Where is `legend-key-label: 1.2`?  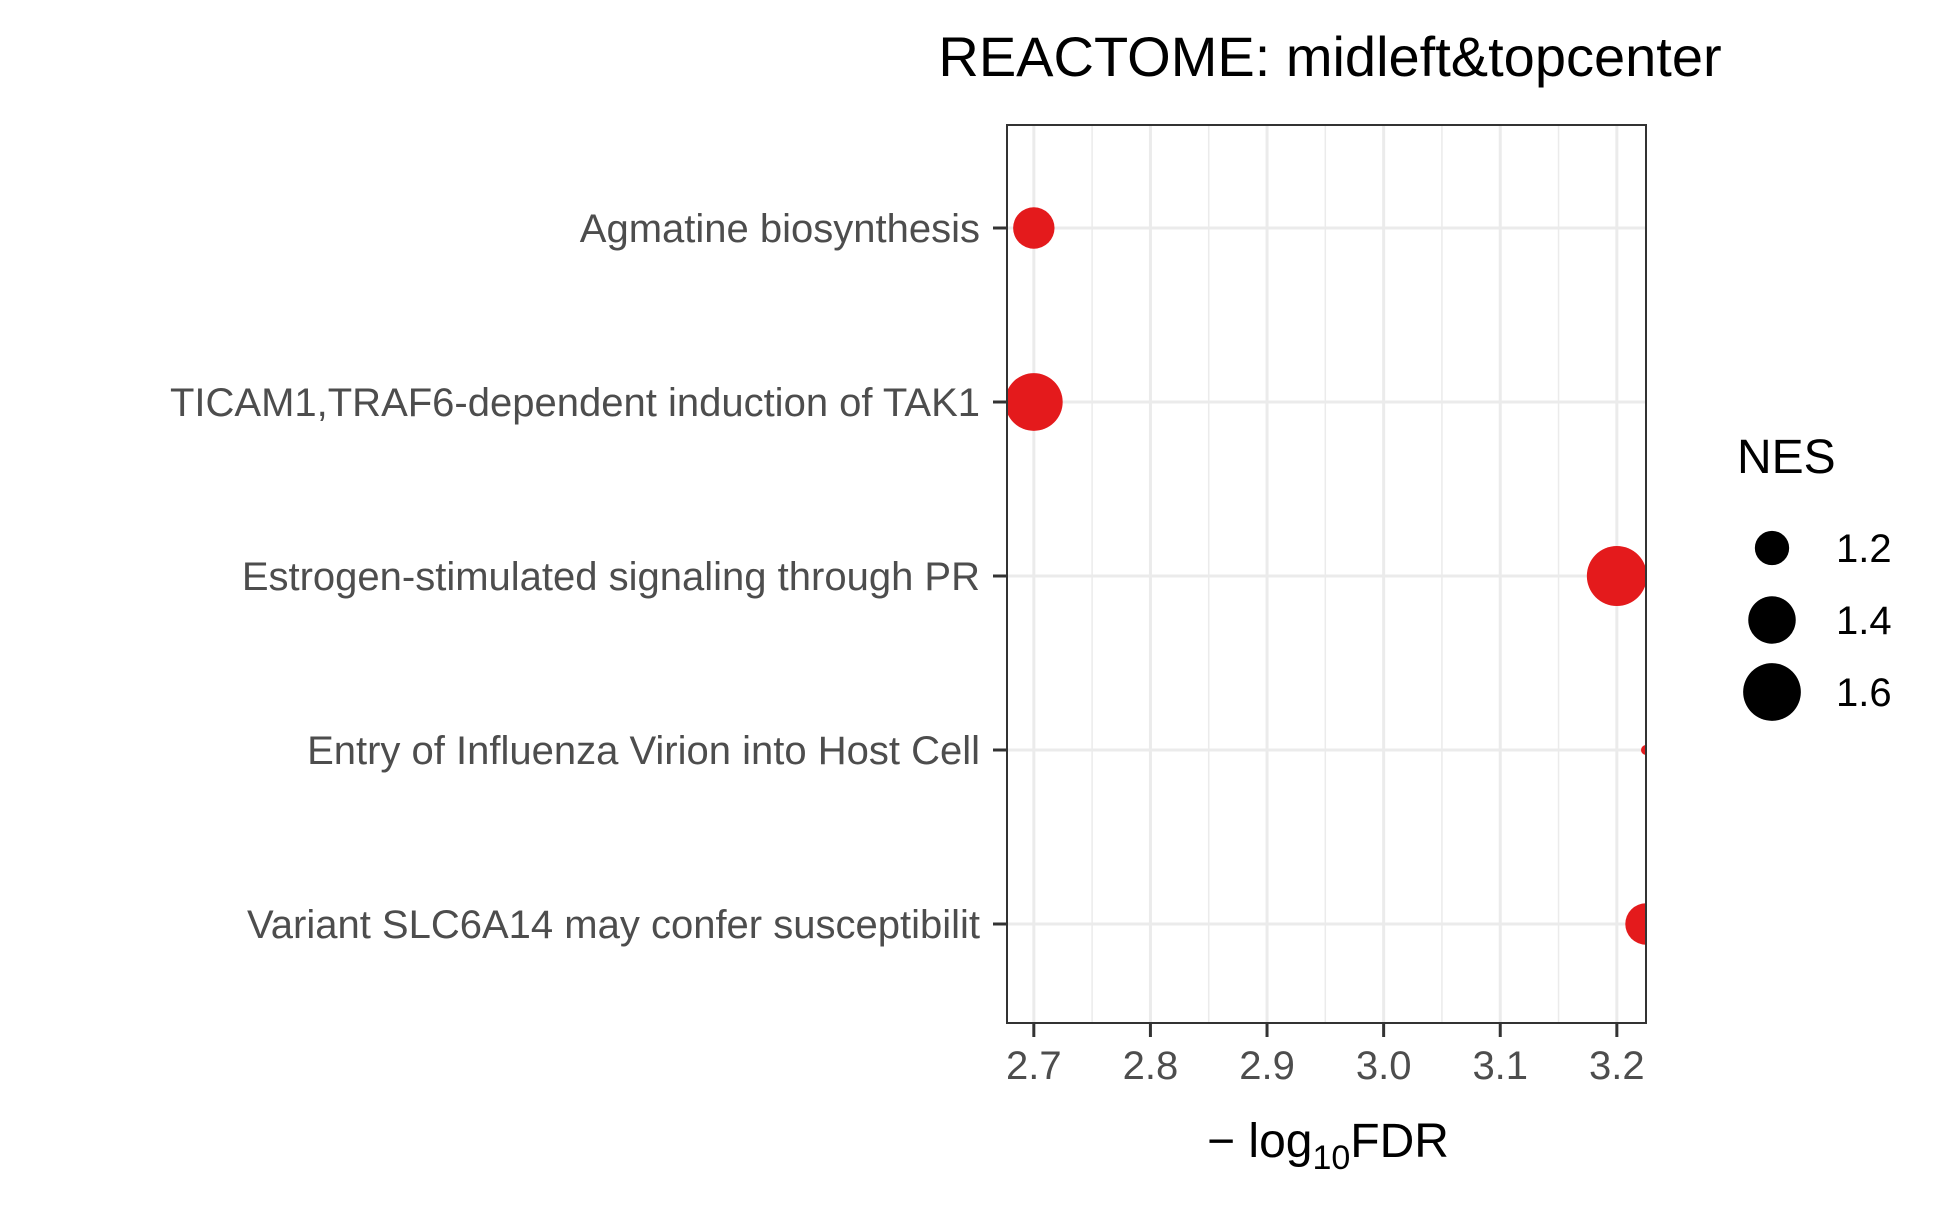
legend-key-label: 1.2 is located at coordinates (1864, 549).